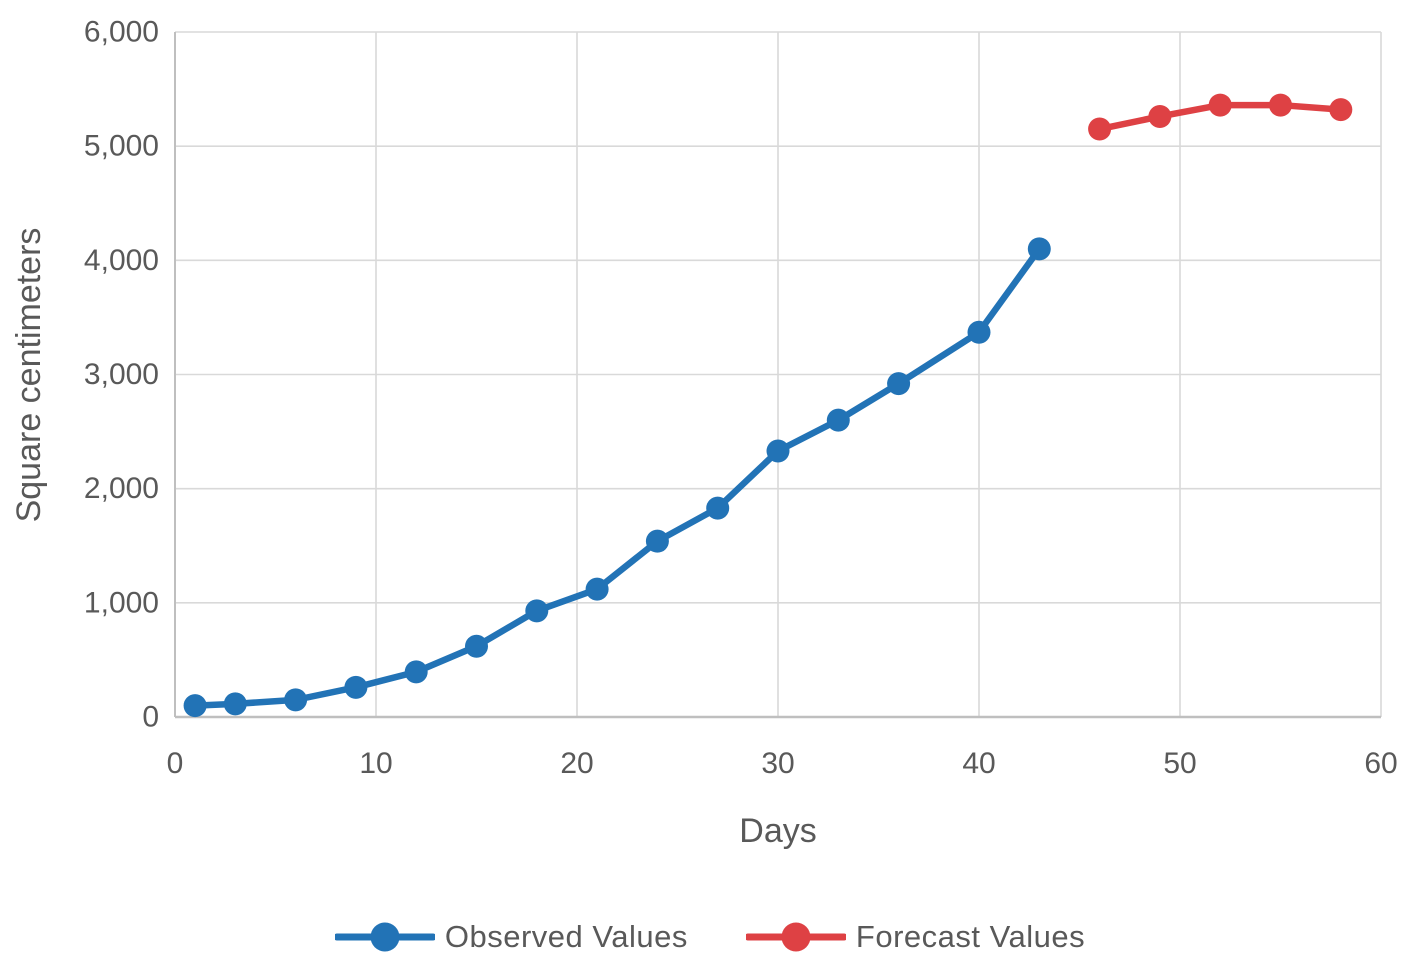 Image resolution: width=1420 pixels, height=980 pixels. I want to click on y-tick-label-0: 0, so click(150, 717).